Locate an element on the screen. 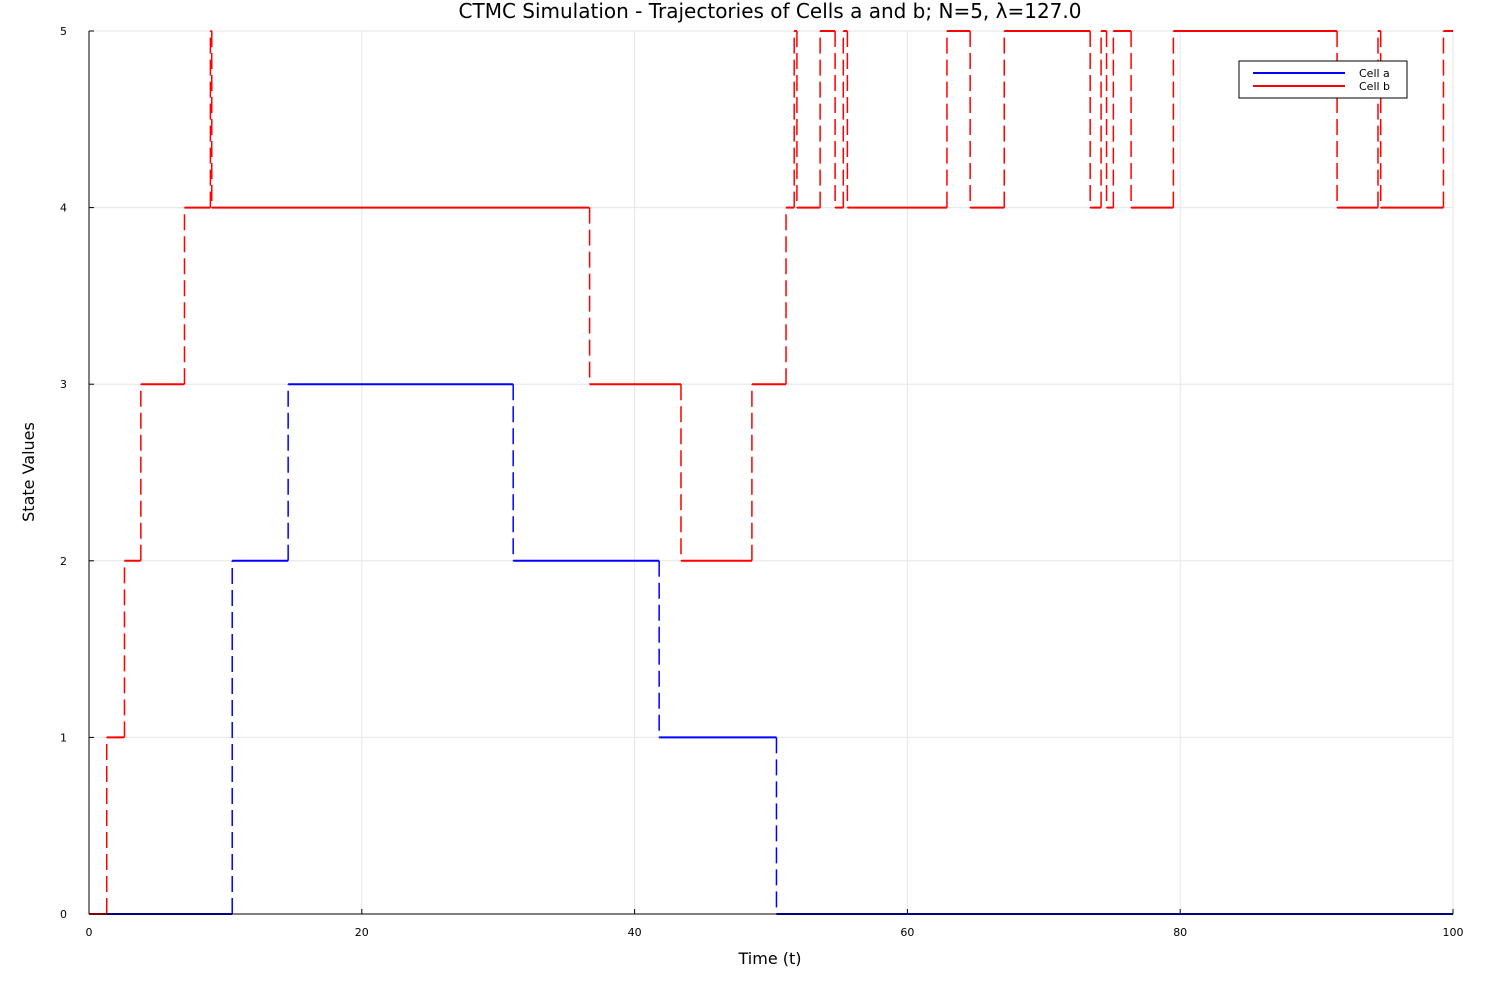 This screenshot has height=1000, width=1500. x-tick-label: 20 is located at coordinates (362, 932).